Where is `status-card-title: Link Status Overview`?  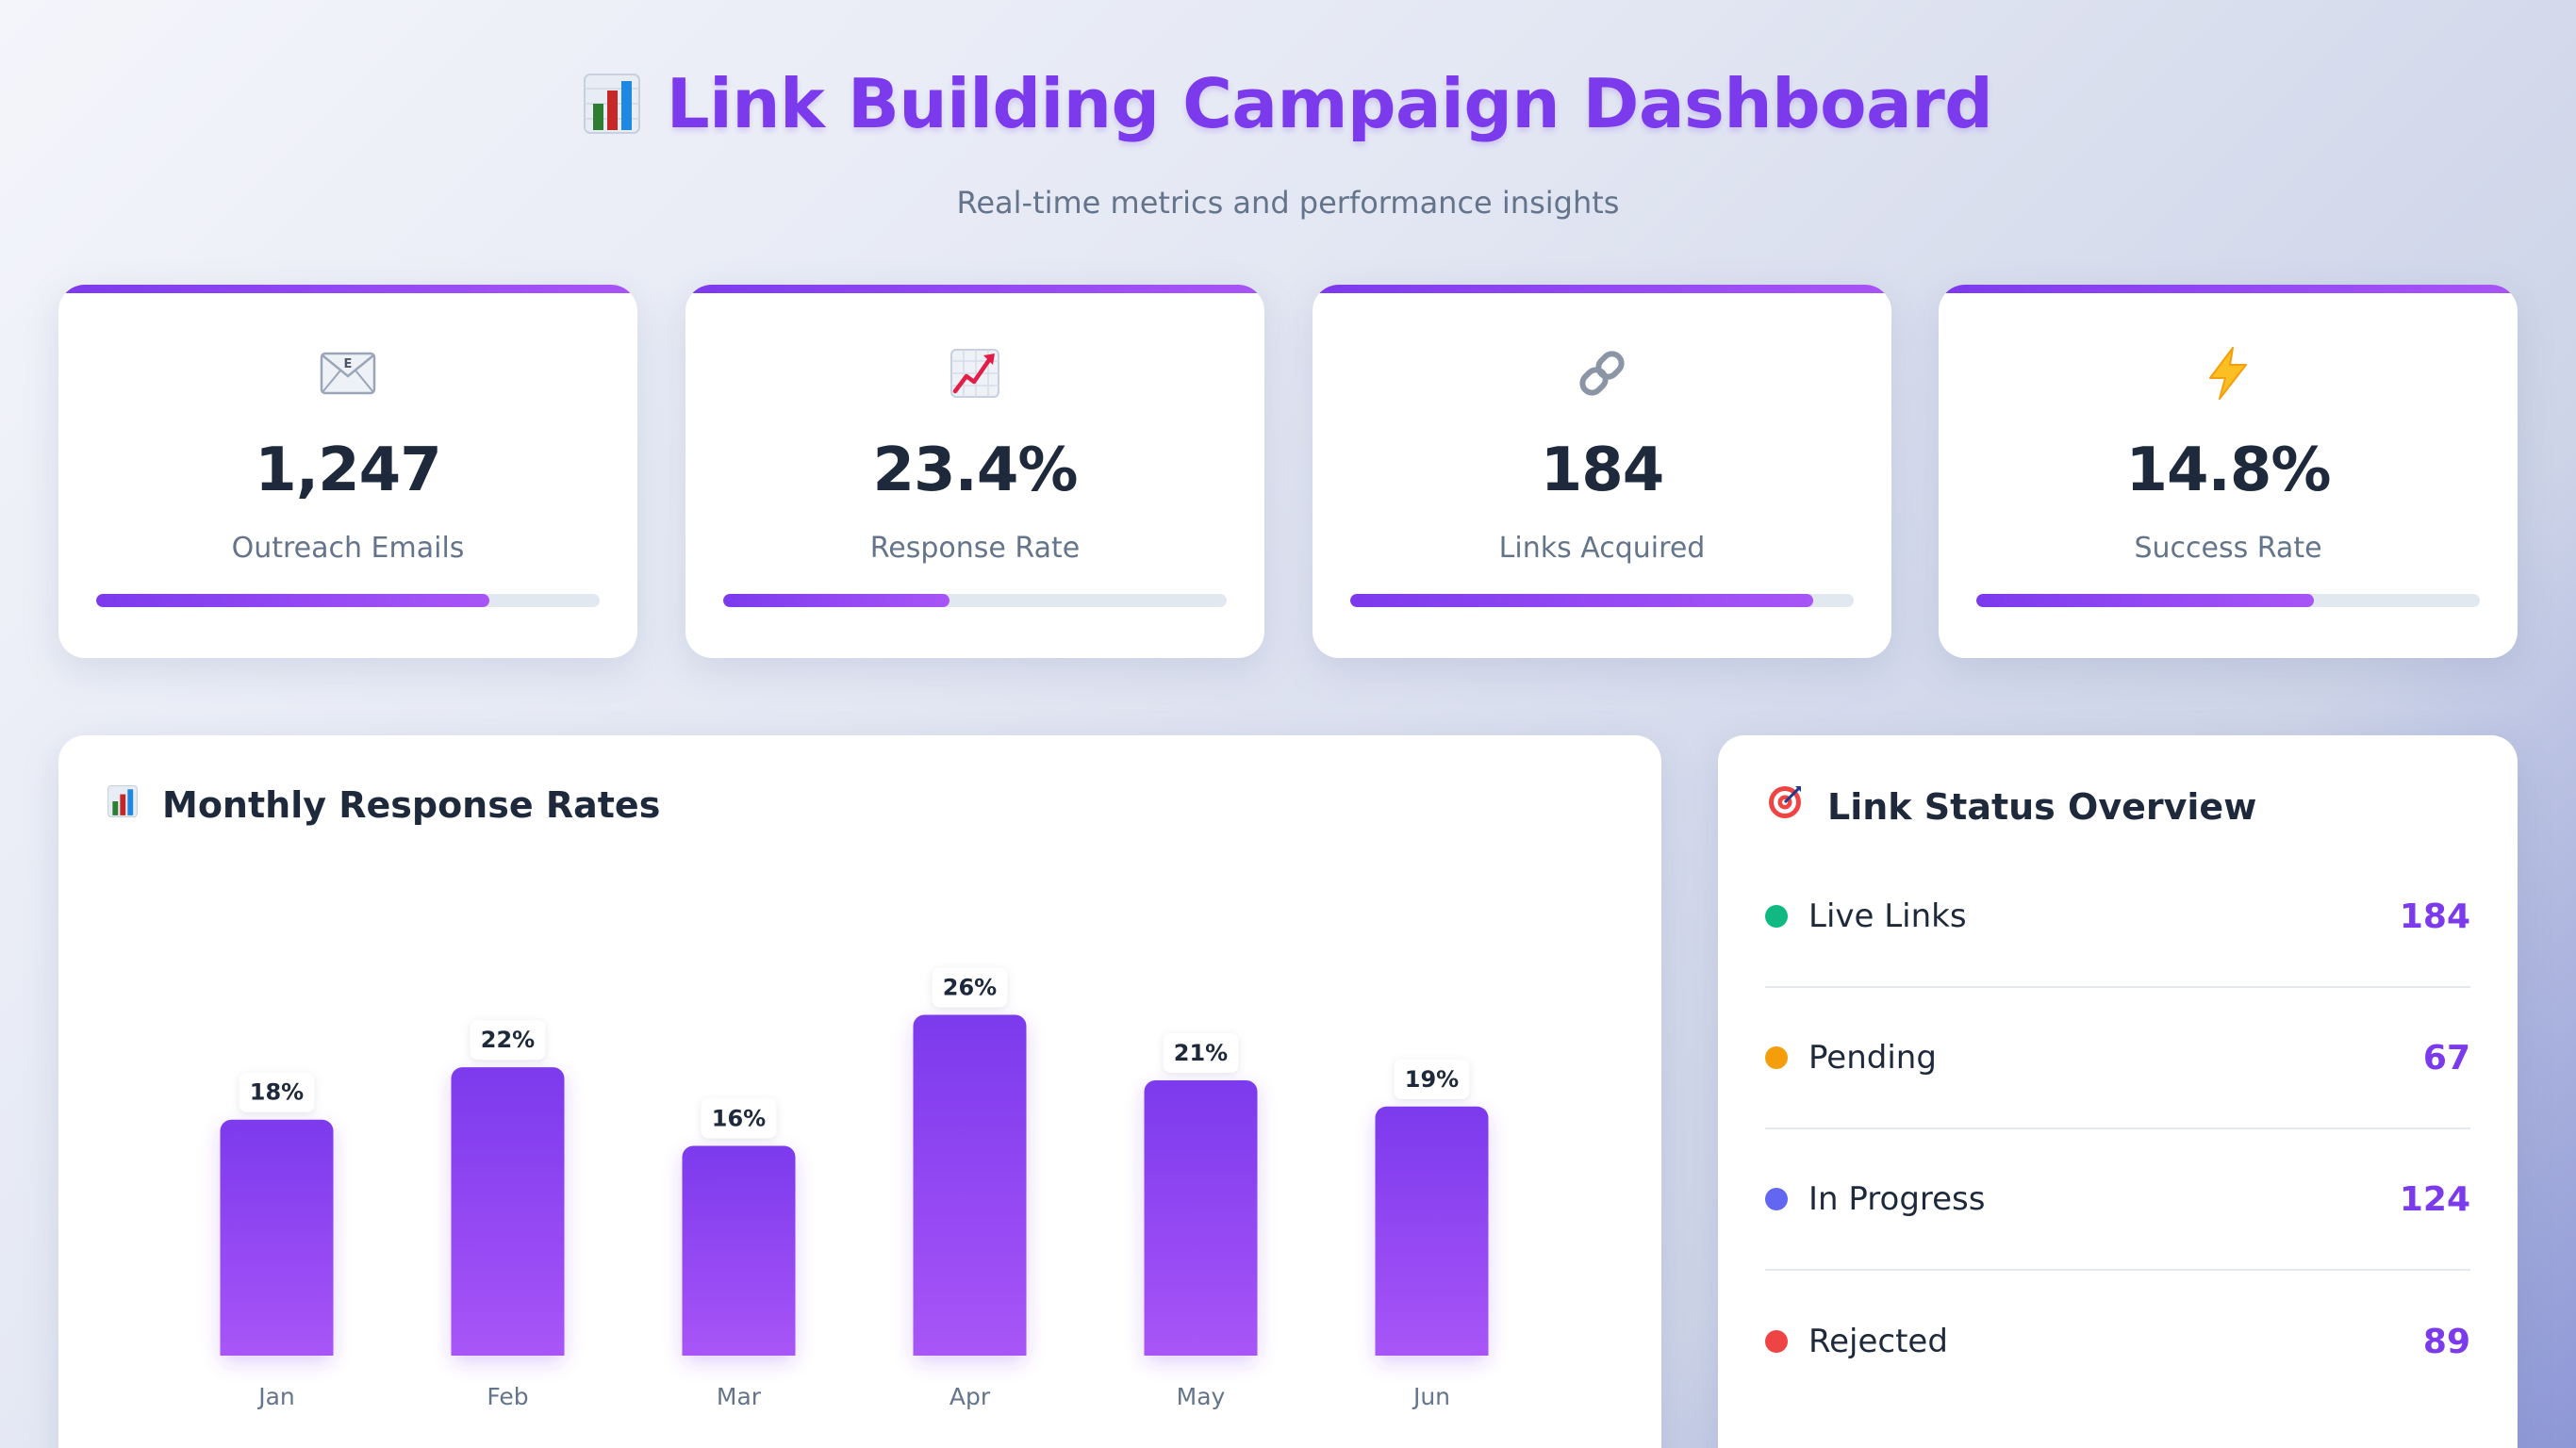 status-card-title: Link Status Overview is located at coordinates (2011, 806).